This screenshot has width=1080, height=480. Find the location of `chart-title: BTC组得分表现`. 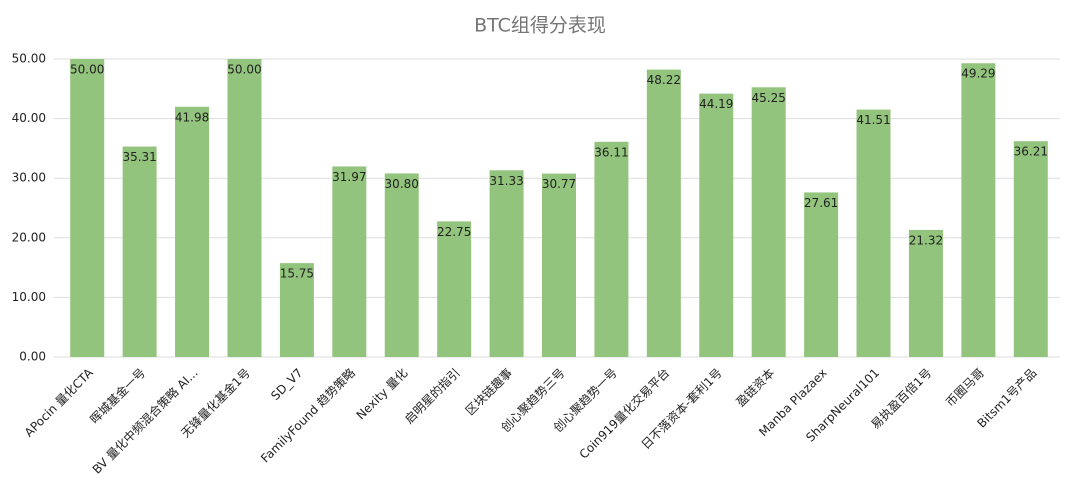

chart-title: BTC组得分表现 is located at coordinates (540, 26).